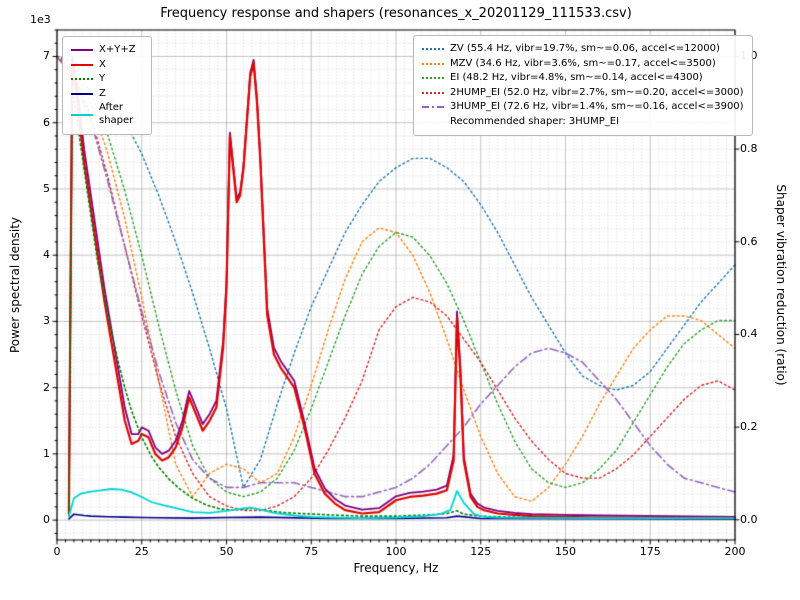 This screenshot has width=800, height=600. Describe the element at coordinates (141, 551) in the screenshot. I see `x-tick-label: 25` at that location.